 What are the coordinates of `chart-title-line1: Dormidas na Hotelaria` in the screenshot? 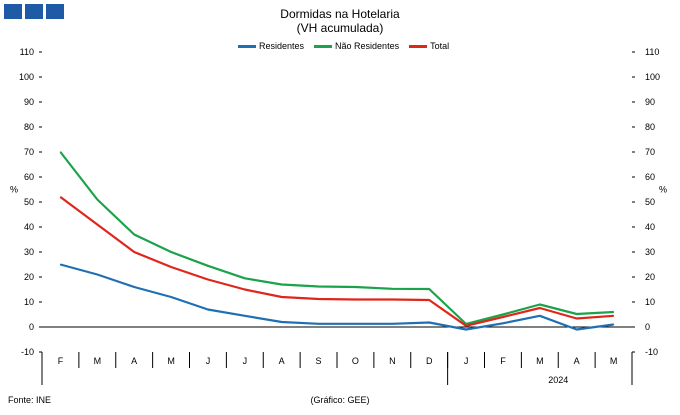 It's located at (340, 14).